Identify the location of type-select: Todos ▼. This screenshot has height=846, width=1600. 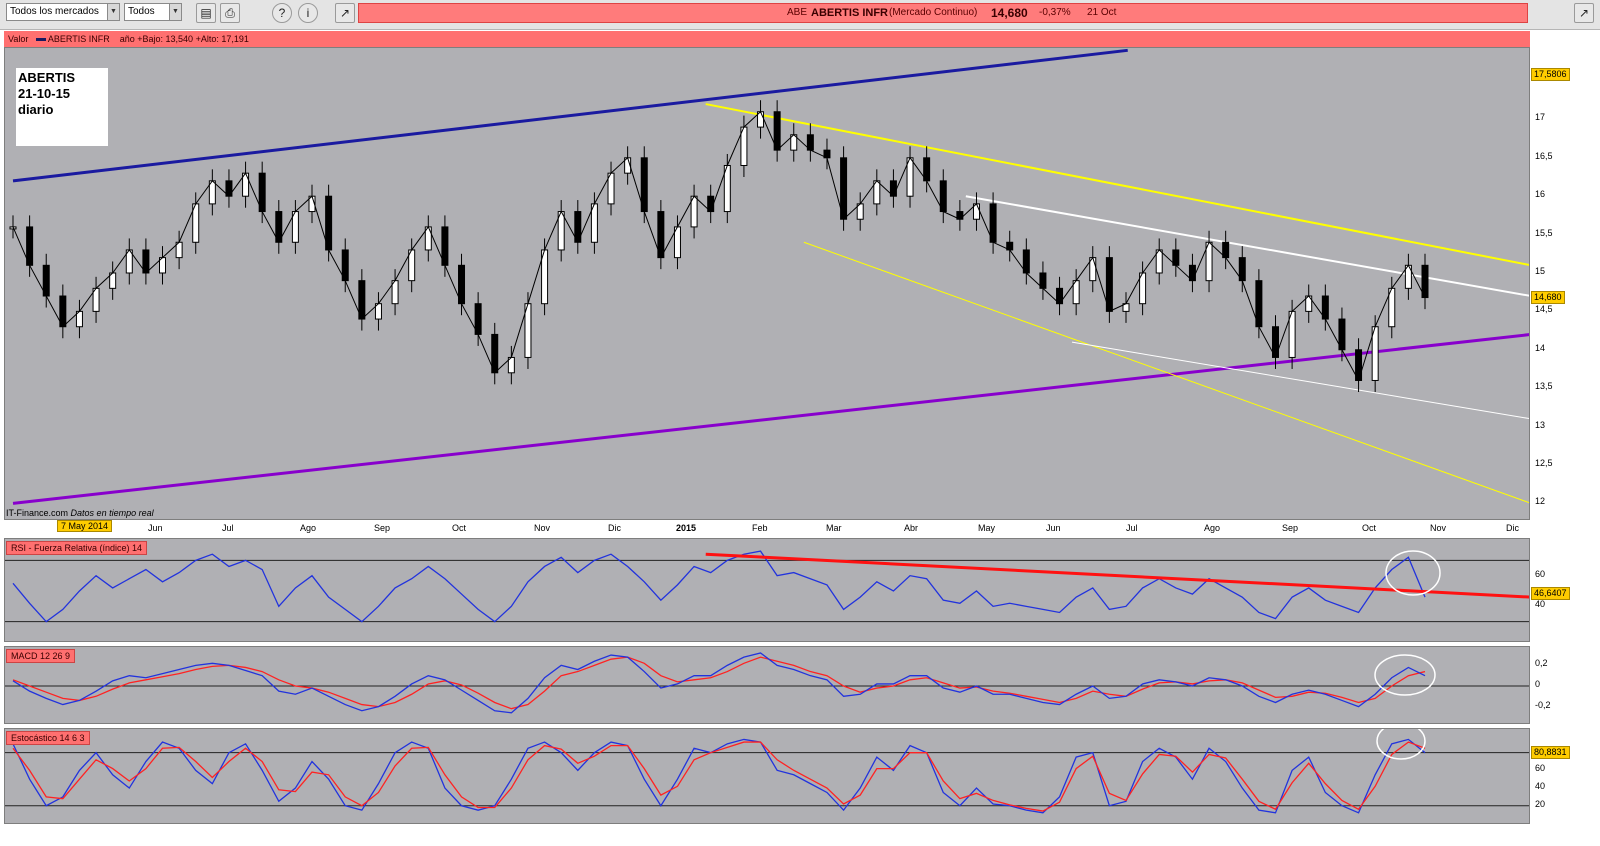
(153, 12).